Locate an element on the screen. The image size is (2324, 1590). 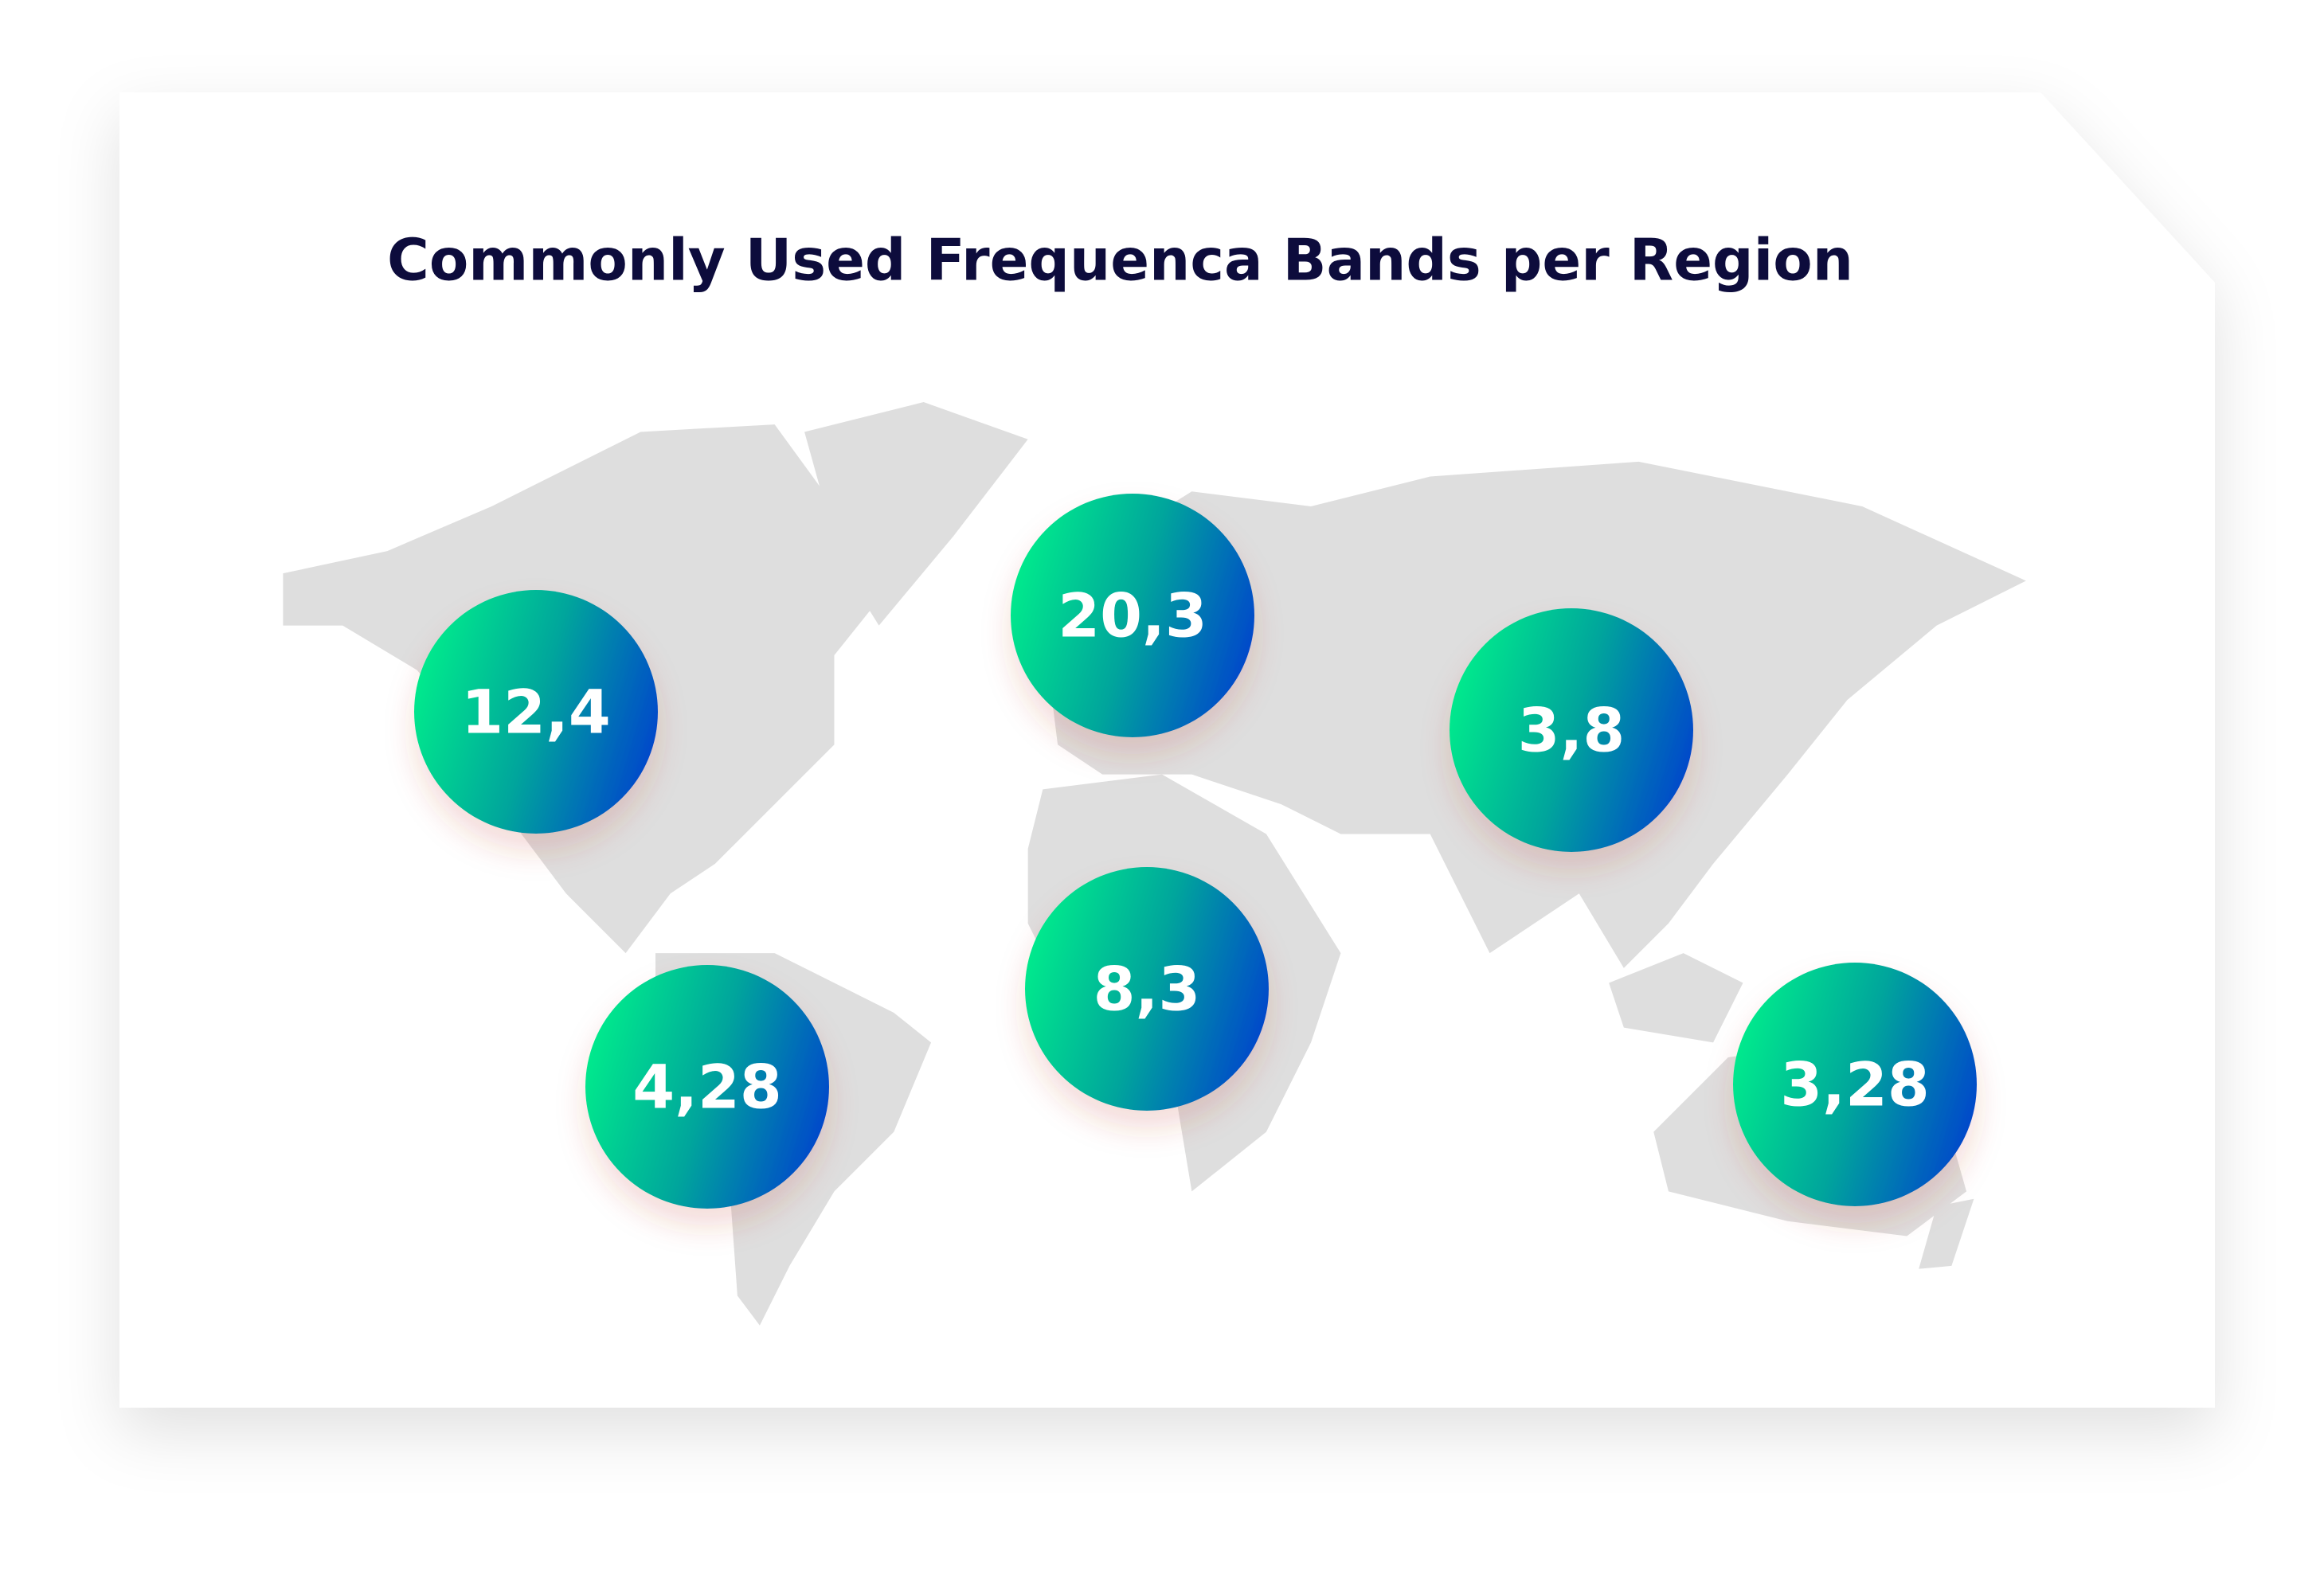
region-marker: 20,3 is located at coordinates (1132, 615).